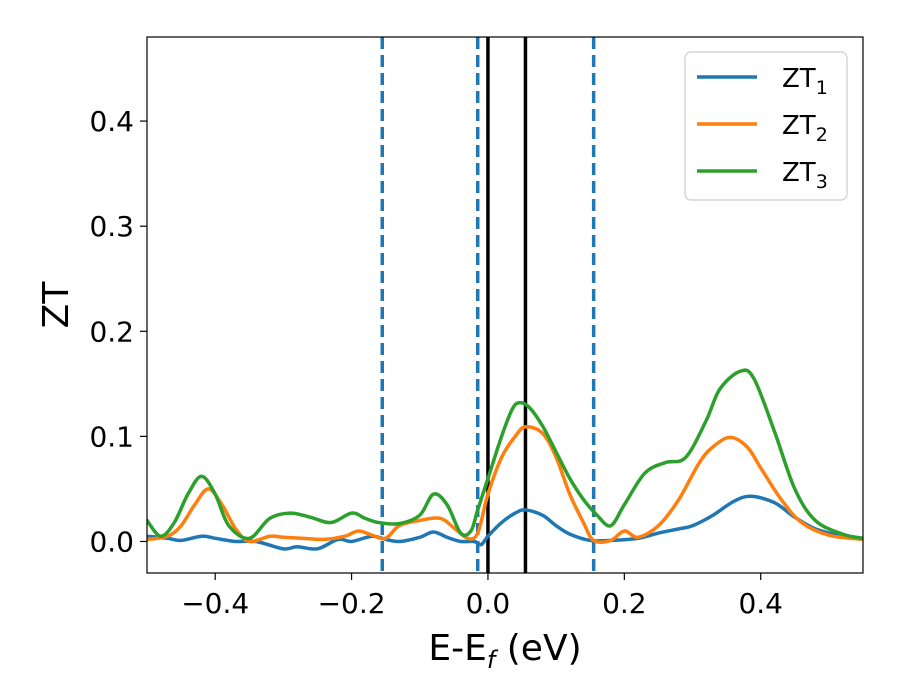 Image resolution: width=900 pixels, height=700 pixels. I want to click on legend-label-1: ZT1, so click(805, 81).